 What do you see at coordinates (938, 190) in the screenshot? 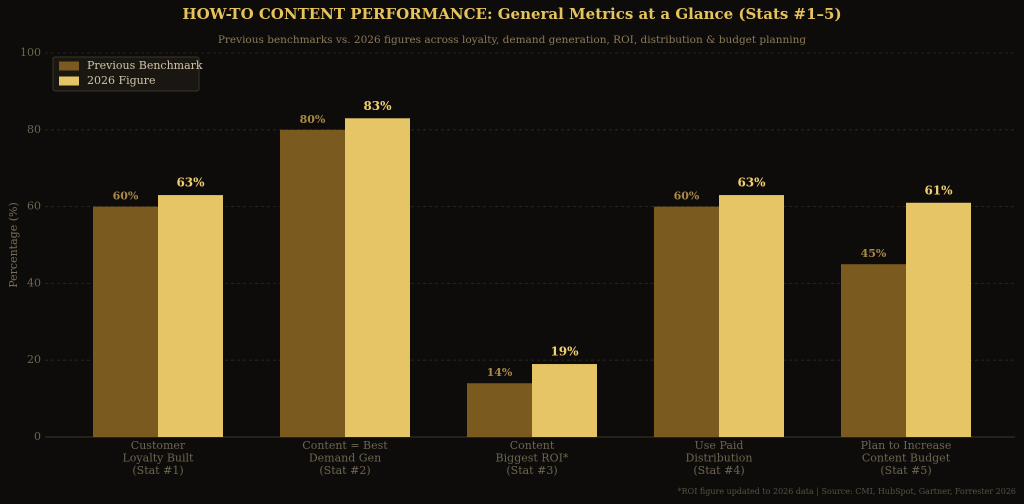
I see `value-label: 61%` at bounding box center [938, 190].